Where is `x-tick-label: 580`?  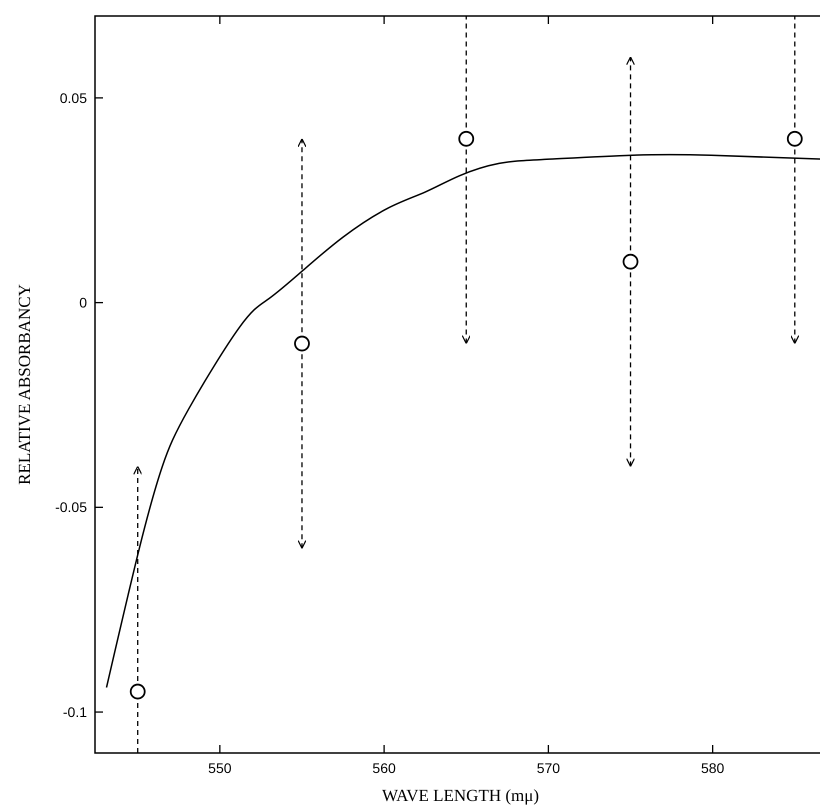 x-tick-label: 580 is located at coordinates (712, 768).